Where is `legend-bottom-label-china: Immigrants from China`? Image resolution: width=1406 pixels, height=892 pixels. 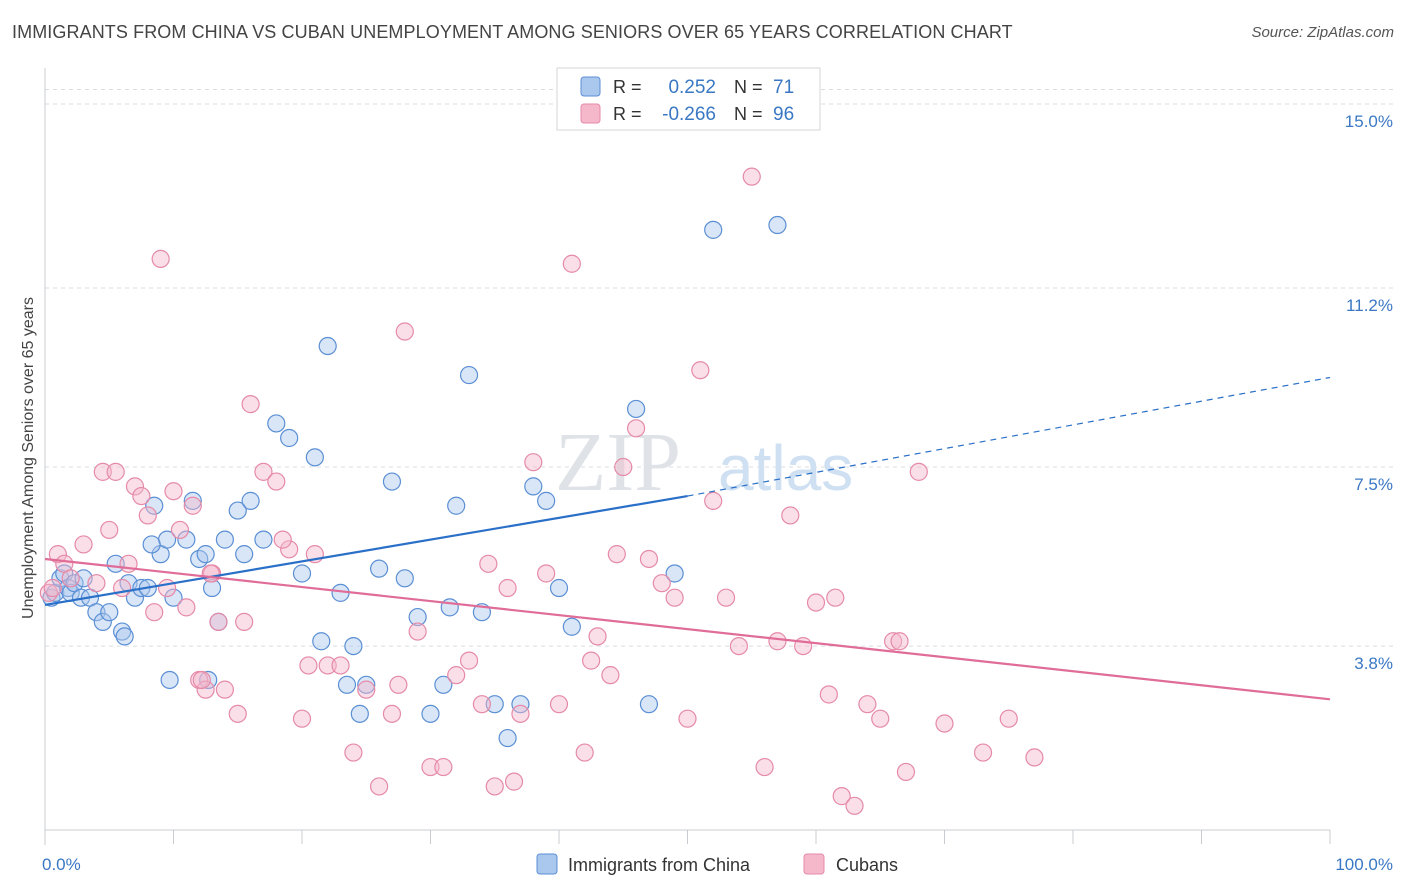
legend-bottom-label-china: Immigrants from China is located at coordinates (659, 865).